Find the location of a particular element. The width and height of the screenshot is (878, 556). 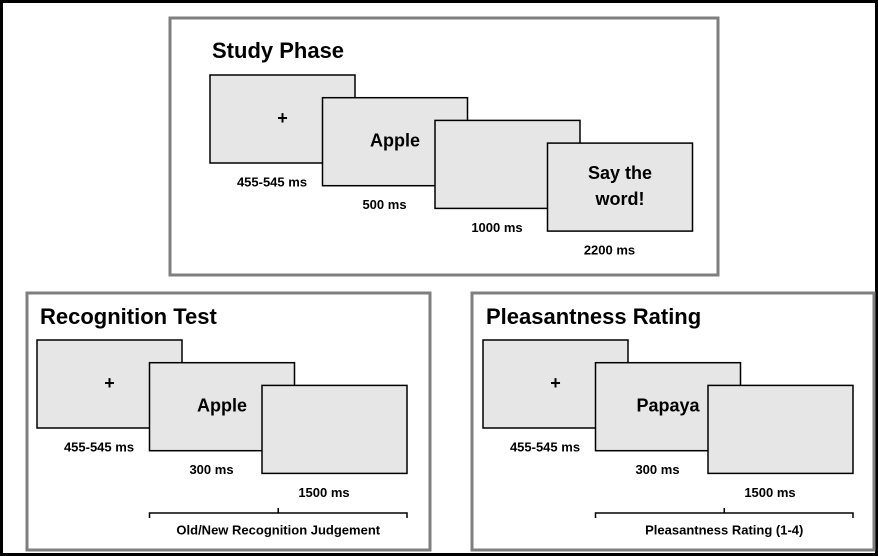

duration-label: 2200 ms is located at coordinates (609, 250).